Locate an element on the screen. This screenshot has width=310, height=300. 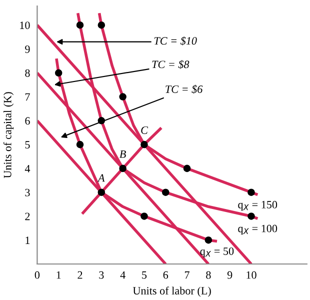
x-tick-label: 5 is located at coordinates (144, 275).